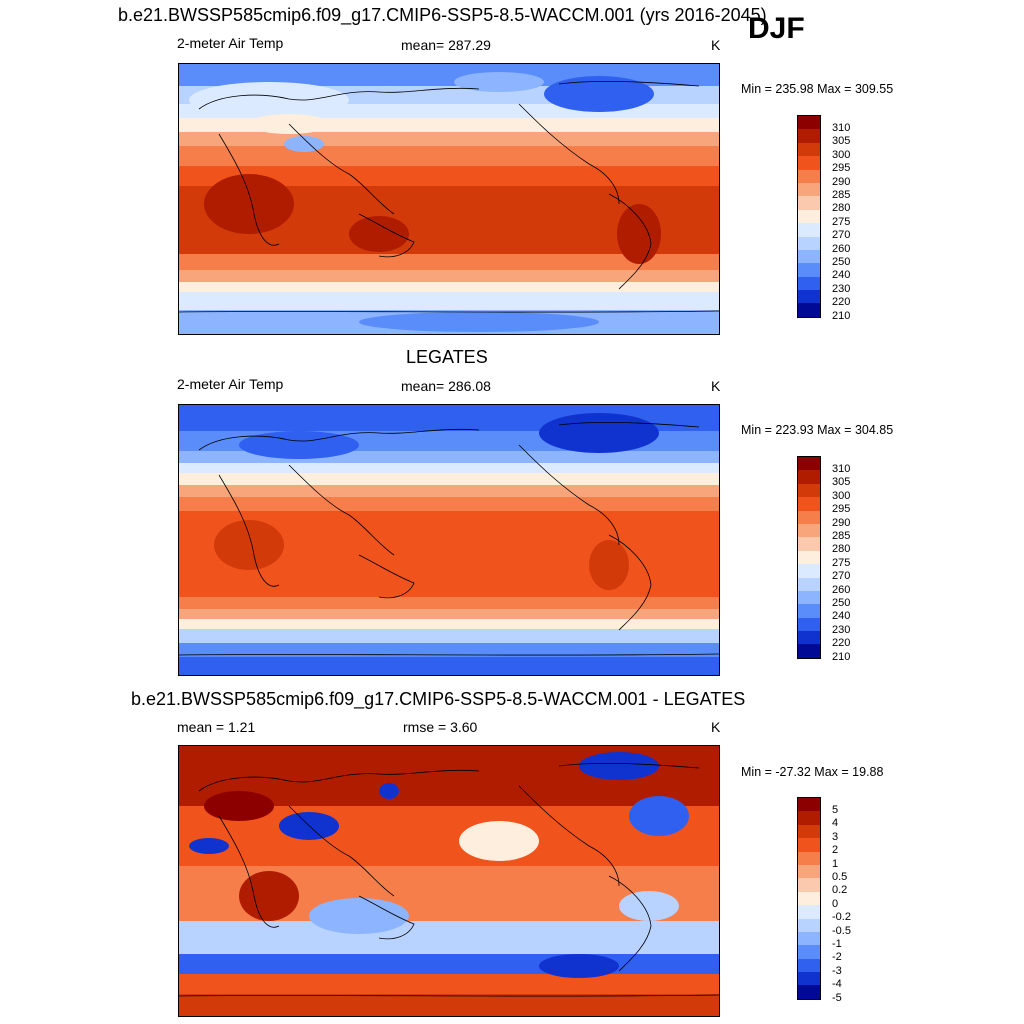  I want to click on colorbar-tick-label: 1, so click(835, 863).